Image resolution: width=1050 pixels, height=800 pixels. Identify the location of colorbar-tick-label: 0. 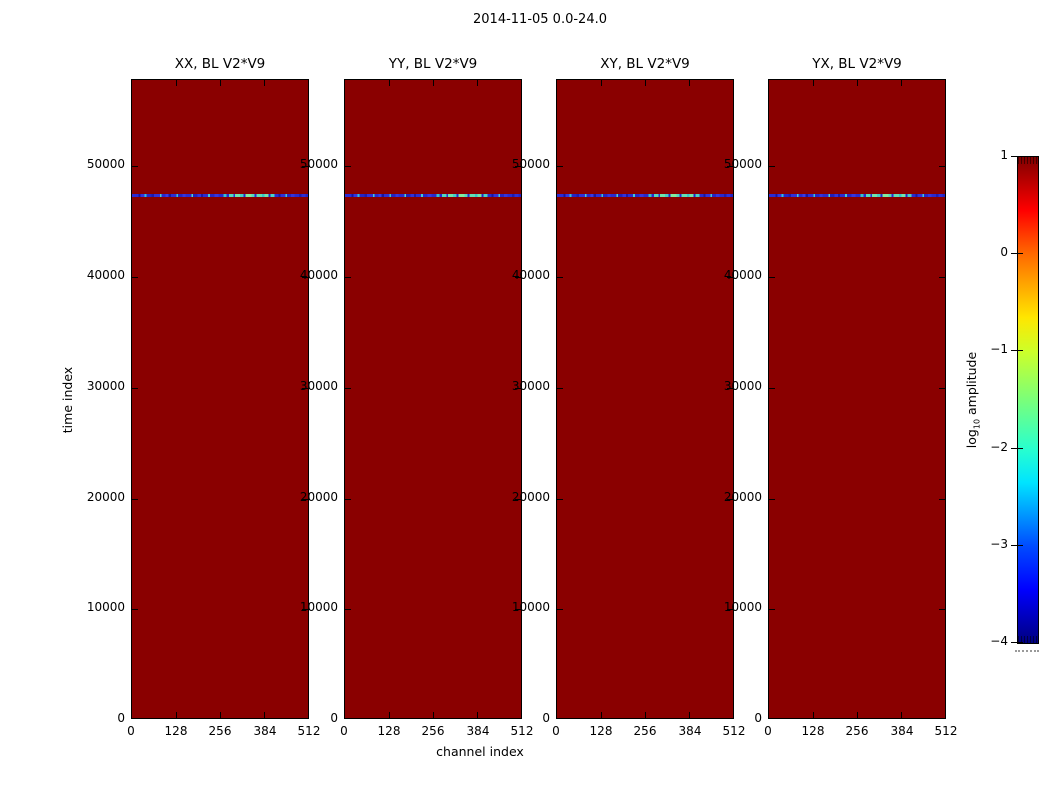
(1004, 252).